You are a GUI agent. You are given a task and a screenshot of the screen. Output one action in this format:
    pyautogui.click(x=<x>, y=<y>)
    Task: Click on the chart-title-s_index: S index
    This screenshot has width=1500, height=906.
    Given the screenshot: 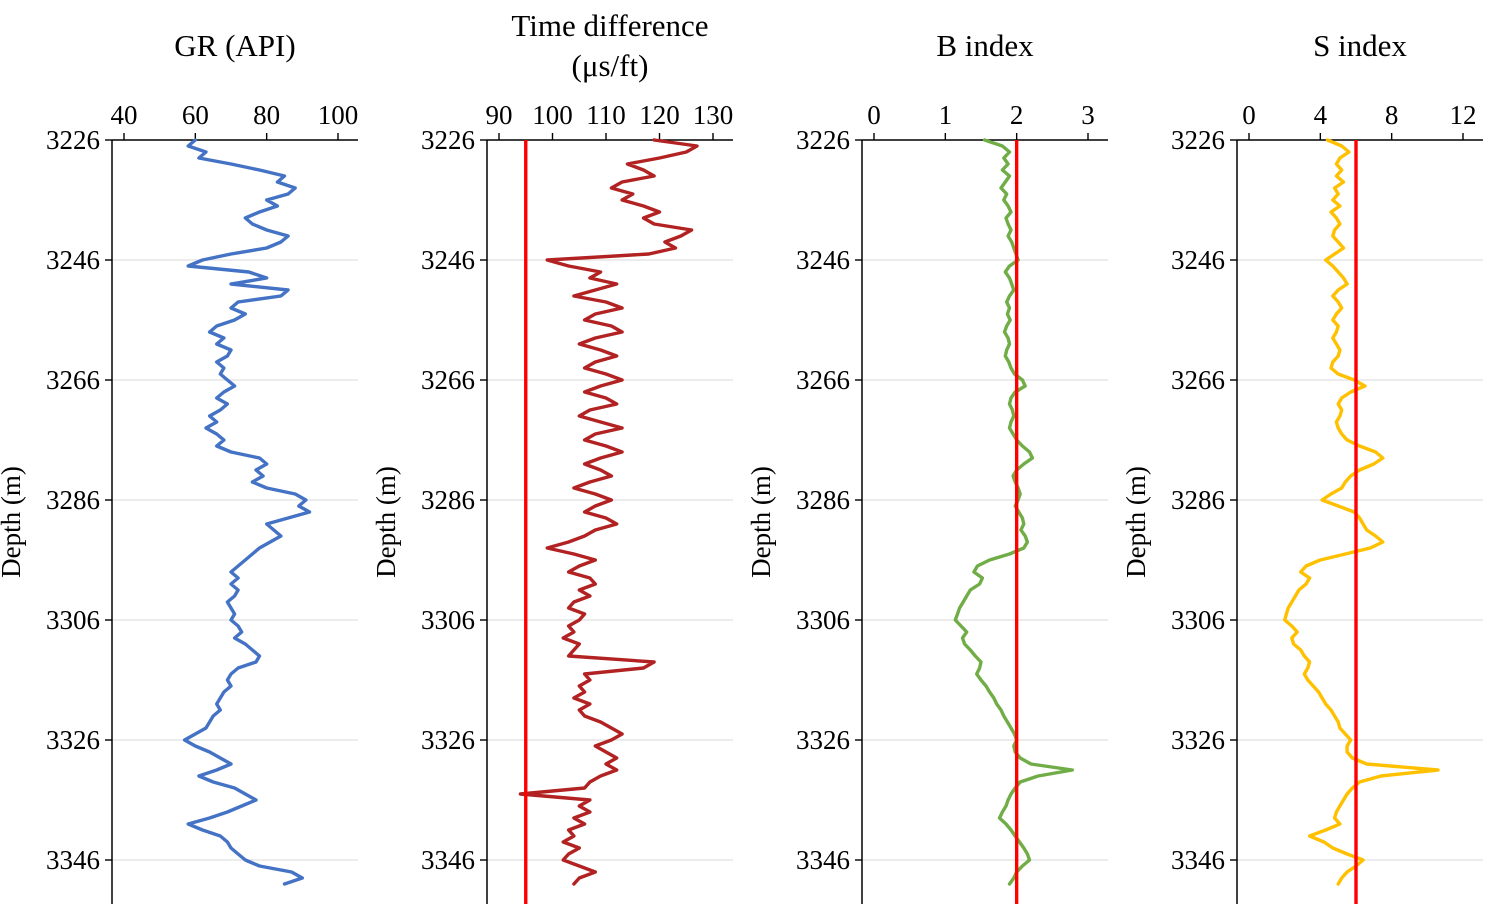 What is the action you would take?
    pyautogui.click(x=1360, y=45)
    